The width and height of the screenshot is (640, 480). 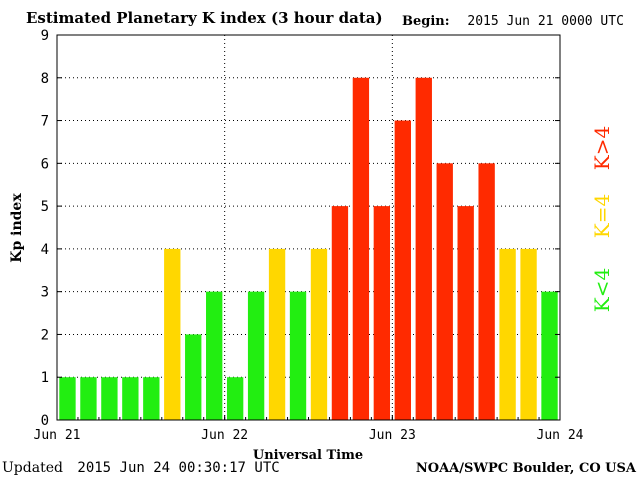 What do you see at coordinates (45, 421) in the screenshot?
I see `y-tick-label: 0` at bounding box center [45, 421].